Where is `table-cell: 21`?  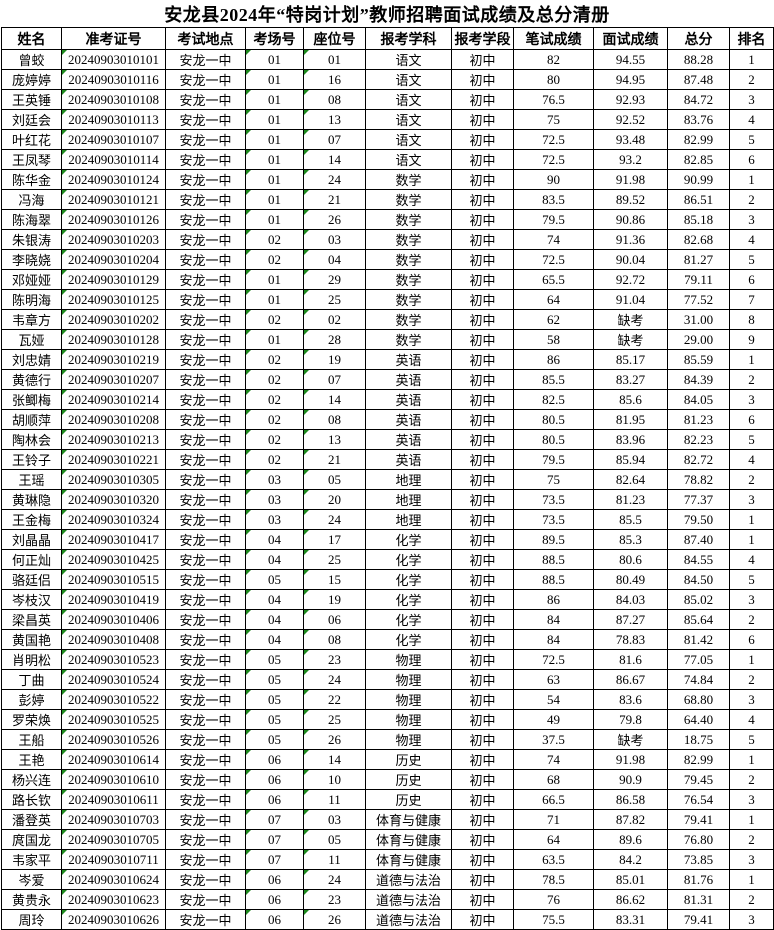 table-cell: 21 is located at coordinates (334, 459).